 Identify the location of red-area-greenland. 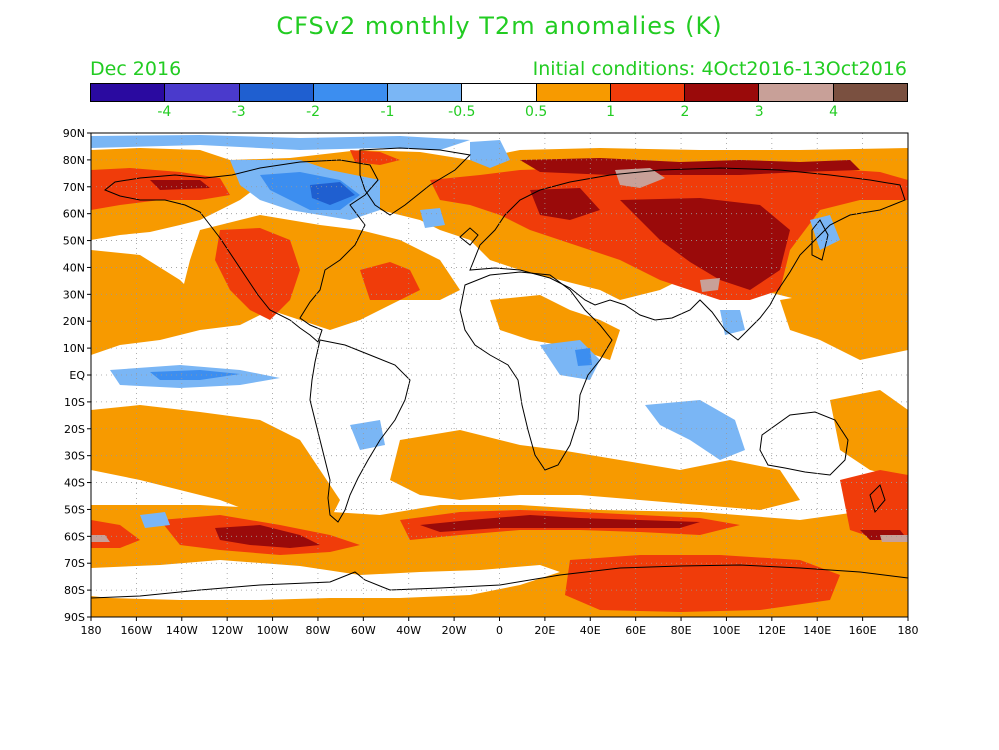
(375, 157).